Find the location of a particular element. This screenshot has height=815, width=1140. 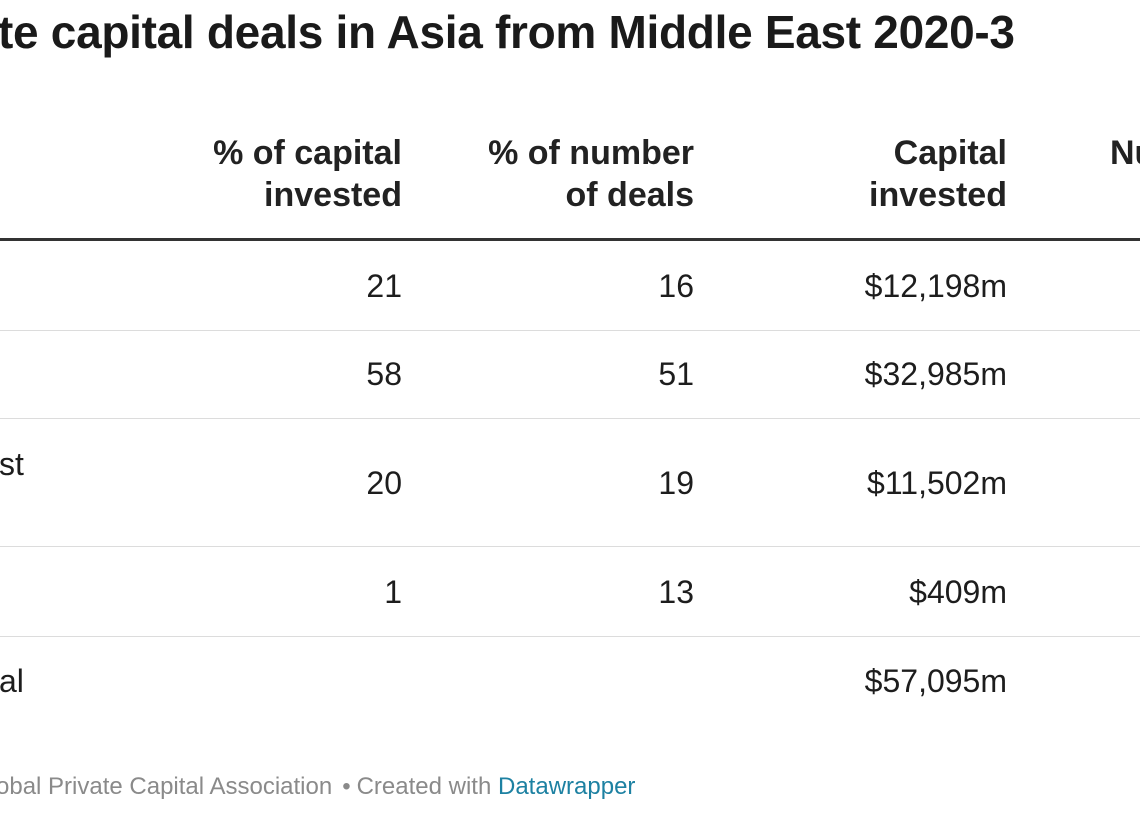

cell-capital: $11,502m is located at coordinates (937, 483).